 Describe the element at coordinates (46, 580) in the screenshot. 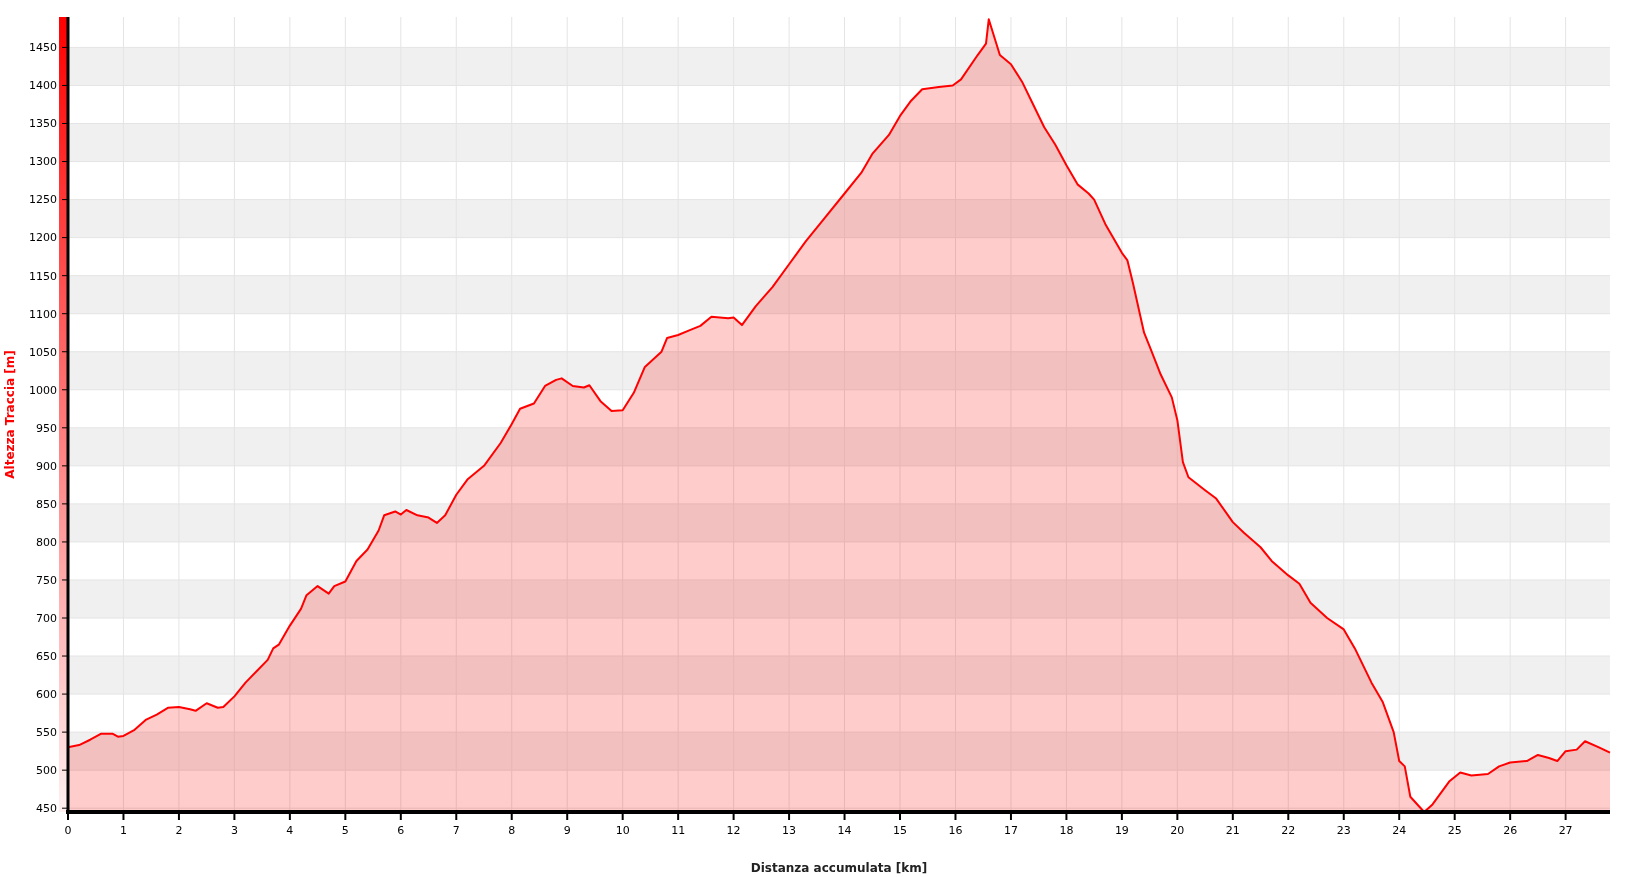

I see `y-tick-label: 750` at that location.